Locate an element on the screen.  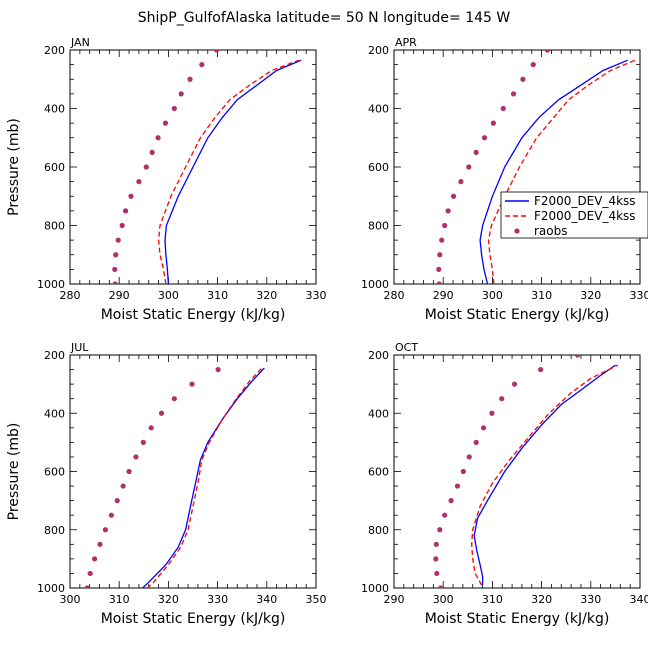
x-axis-title-oct: Moist Static Energy (kJ/kg) is located at coordinates (517, 619).